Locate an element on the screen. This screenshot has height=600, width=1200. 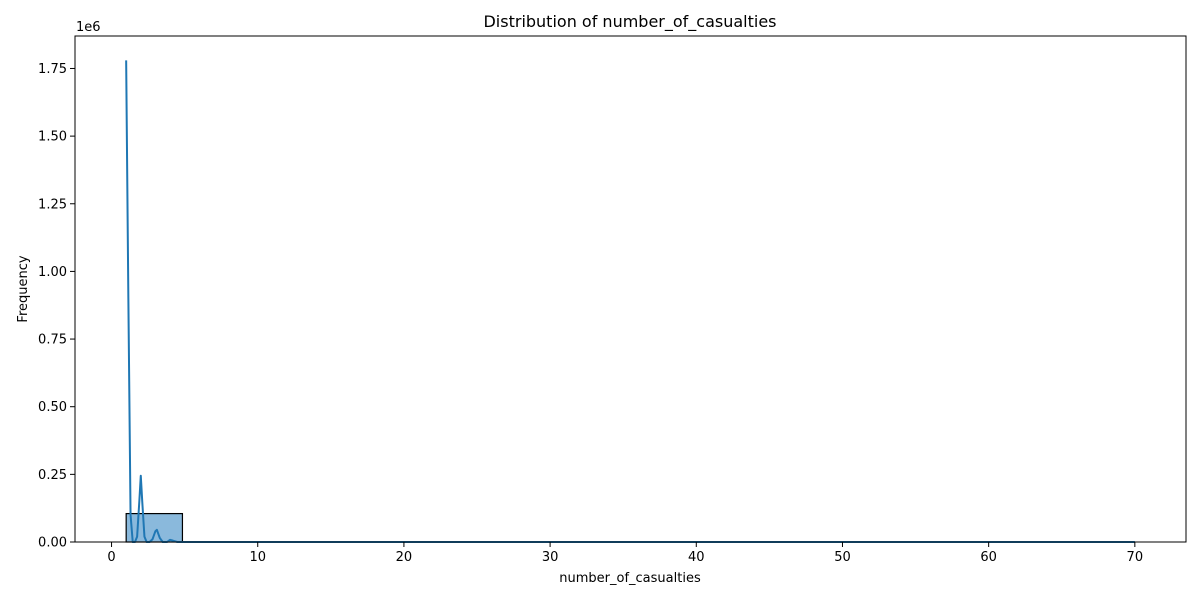
y-tick-label-4: 1.00 is located at coordinates (52, 272).